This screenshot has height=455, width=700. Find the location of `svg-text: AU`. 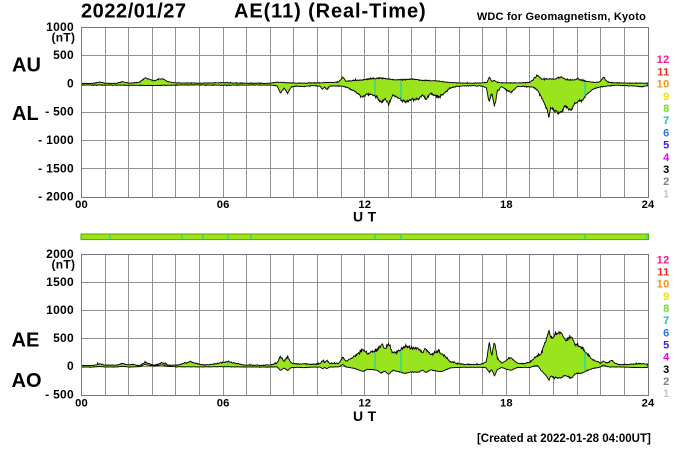

svg-text: AU is located at coordinates (26, 65).